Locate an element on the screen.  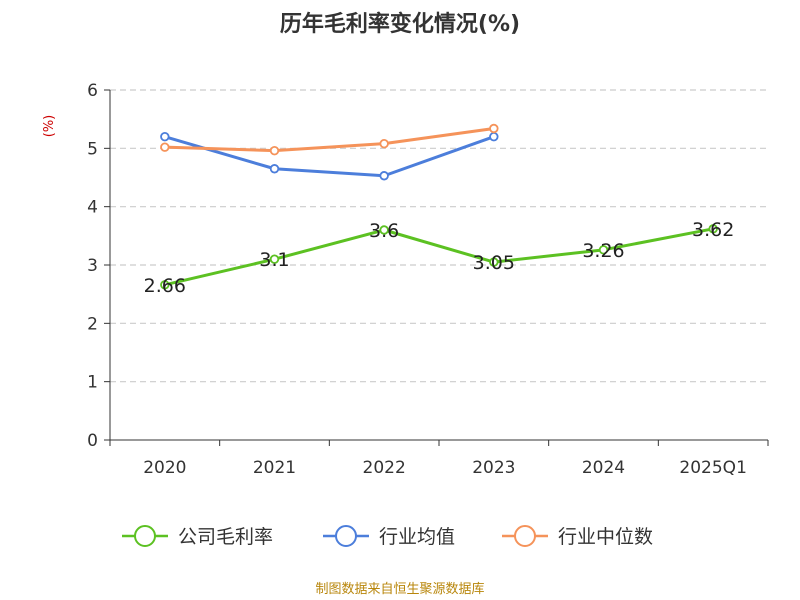
legend-item: 行业中位数 is located at coordinates (577, 536).